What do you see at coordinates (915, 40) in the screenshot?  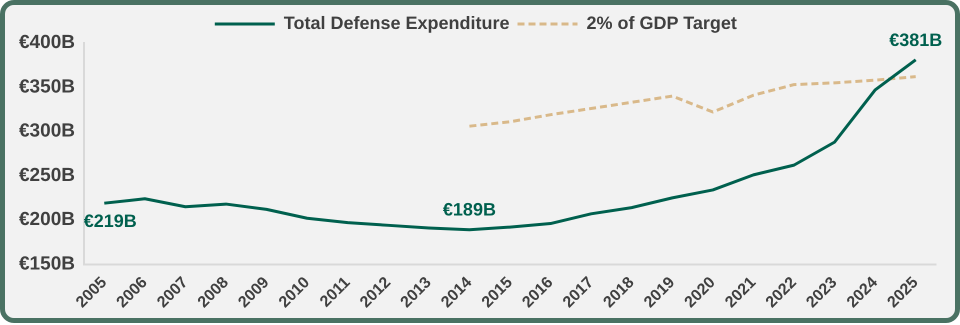 I see `data-label: €381B` at bounding box center [915, 40].